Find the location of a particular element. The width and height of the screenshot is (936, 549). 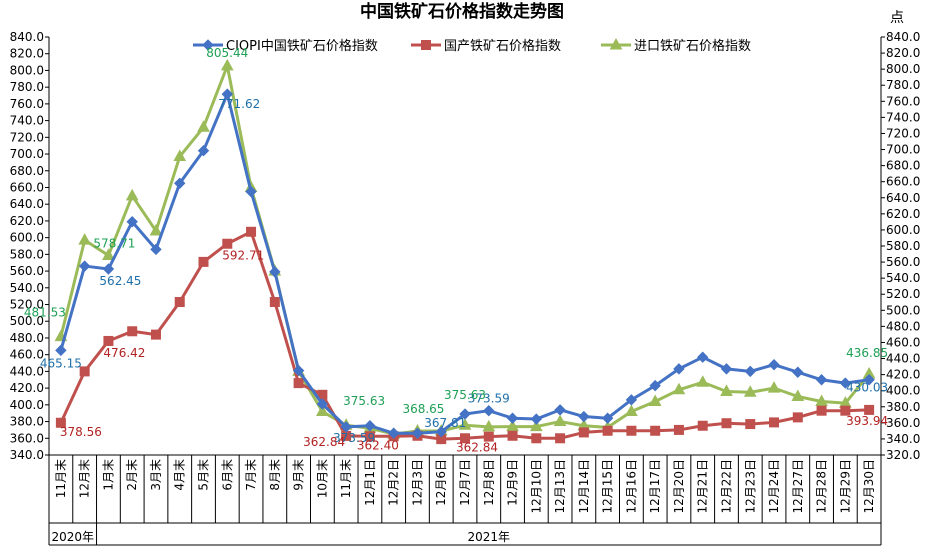

category-label: 12月14日 is located at coordinates (584, 486).